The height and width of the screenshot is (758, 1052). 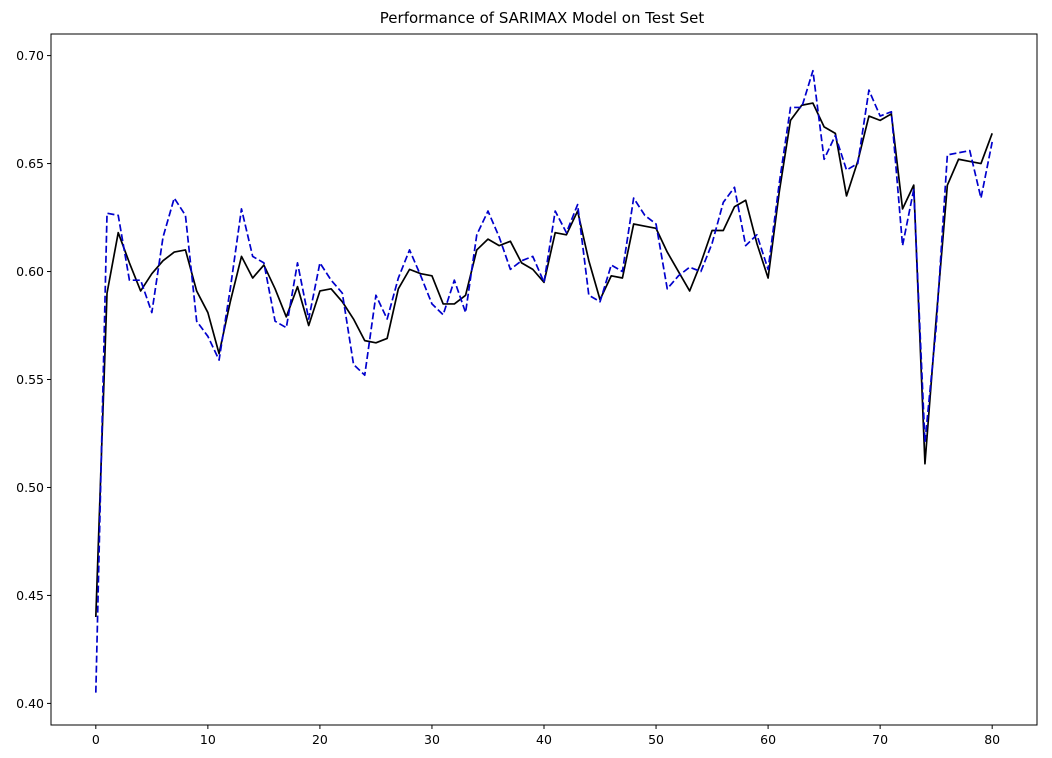 I want to click on y-tick-label: 0.60, so click(x=30, y=271).